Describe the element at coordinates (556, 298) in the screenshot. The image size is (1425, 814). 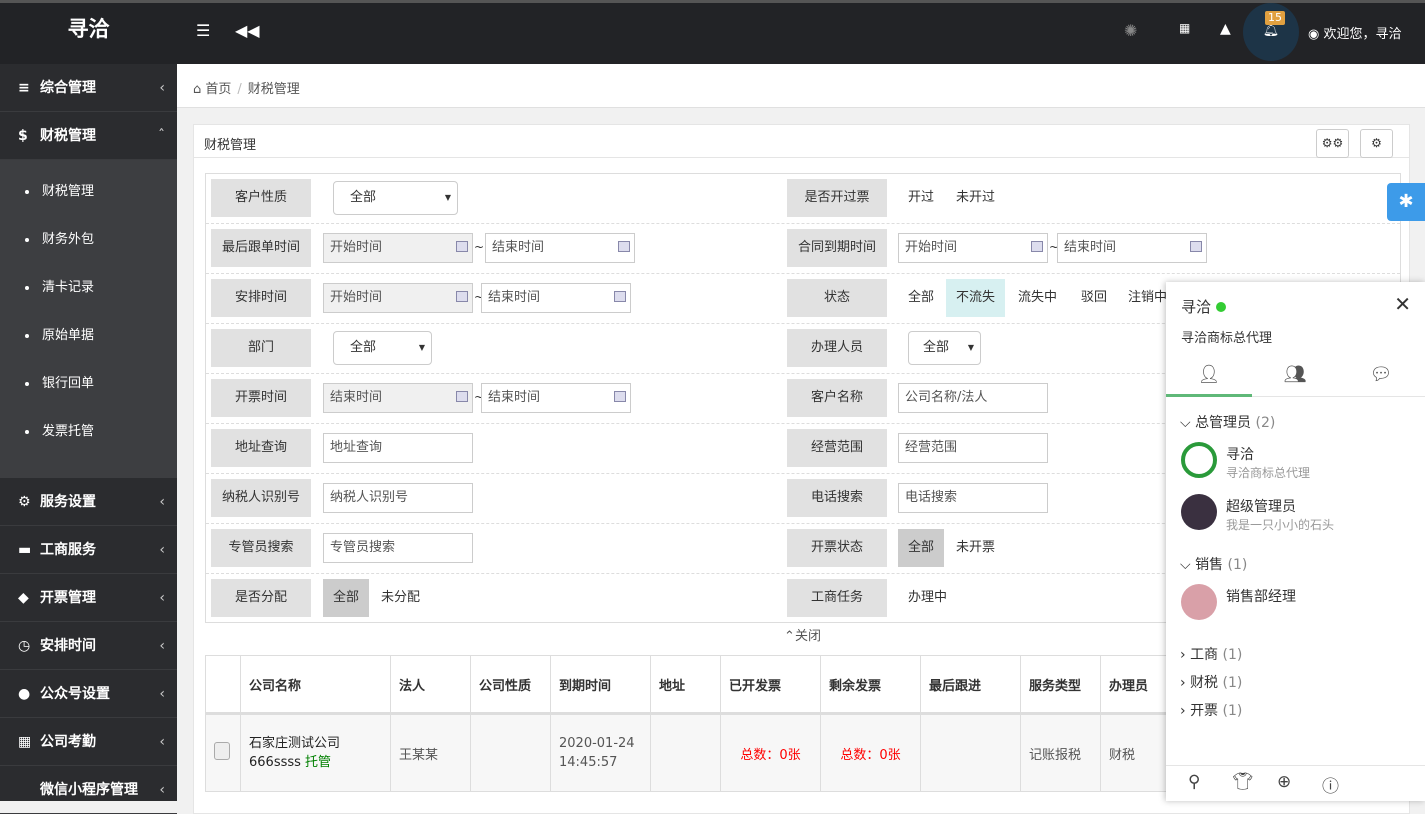
I see `schedule-end: 结束时间` at that location.